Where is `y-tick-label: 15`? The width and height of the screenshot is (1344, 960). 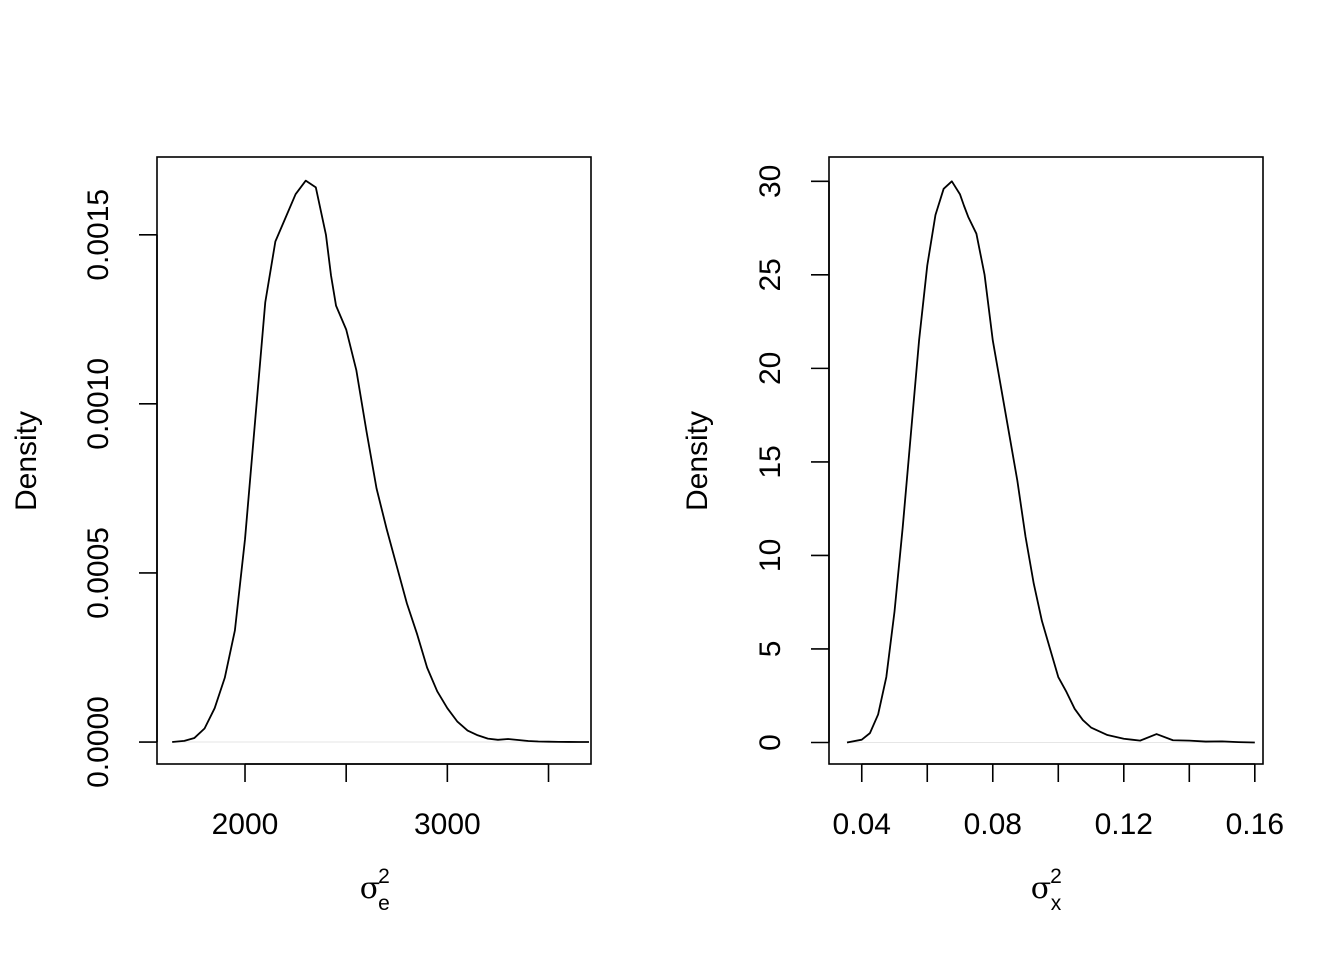
y-tick-label: 15 is located at coordinates (770, 461).